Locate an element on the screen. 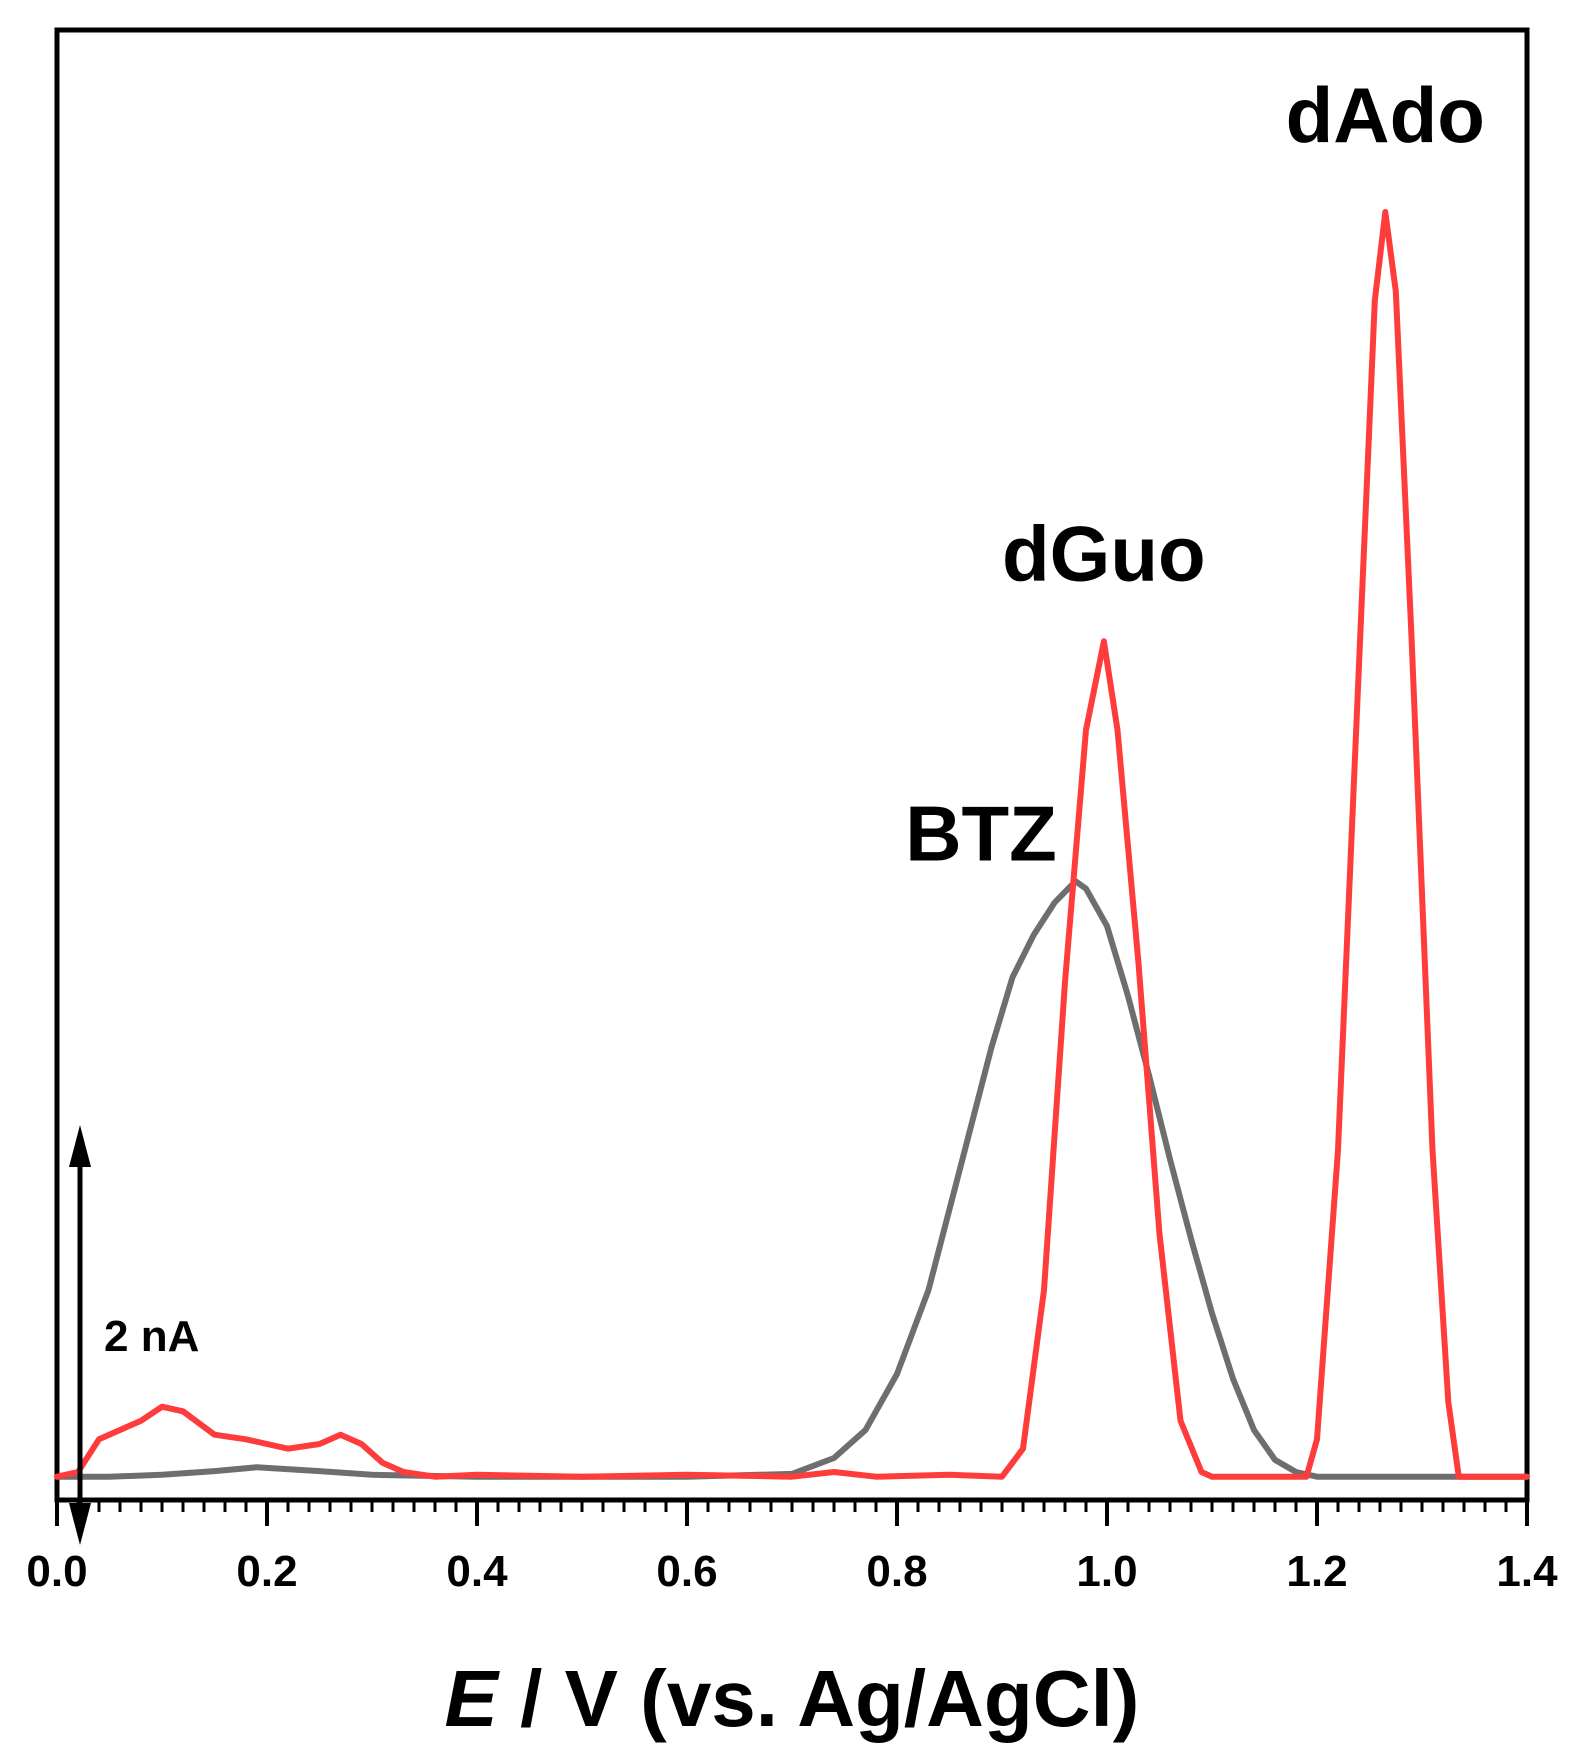 This screenshot has width=1590, height=1764. x-tick-label: 0.6 is located at coordinates (686, 1571).